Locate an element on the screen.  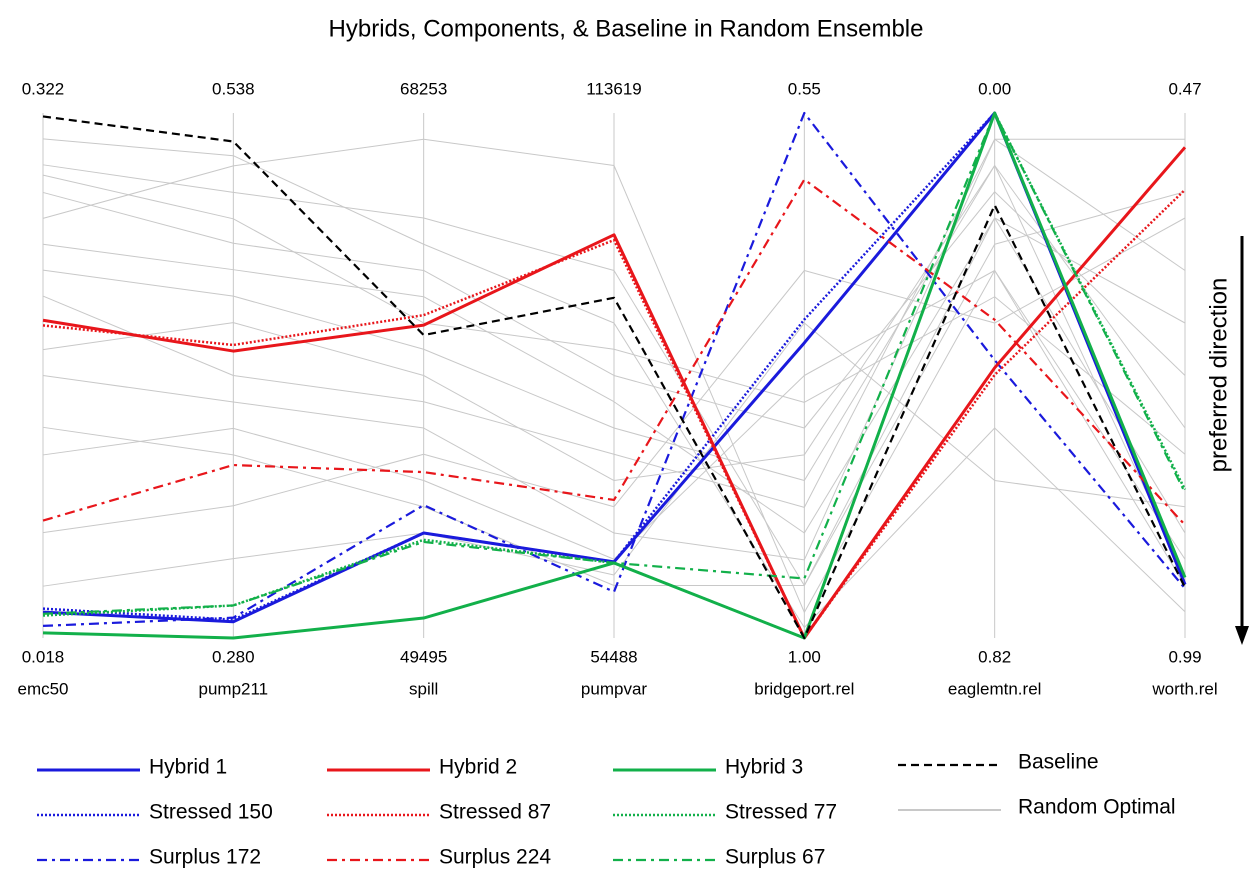
arrow-head is located at coordinates (1242, 635).